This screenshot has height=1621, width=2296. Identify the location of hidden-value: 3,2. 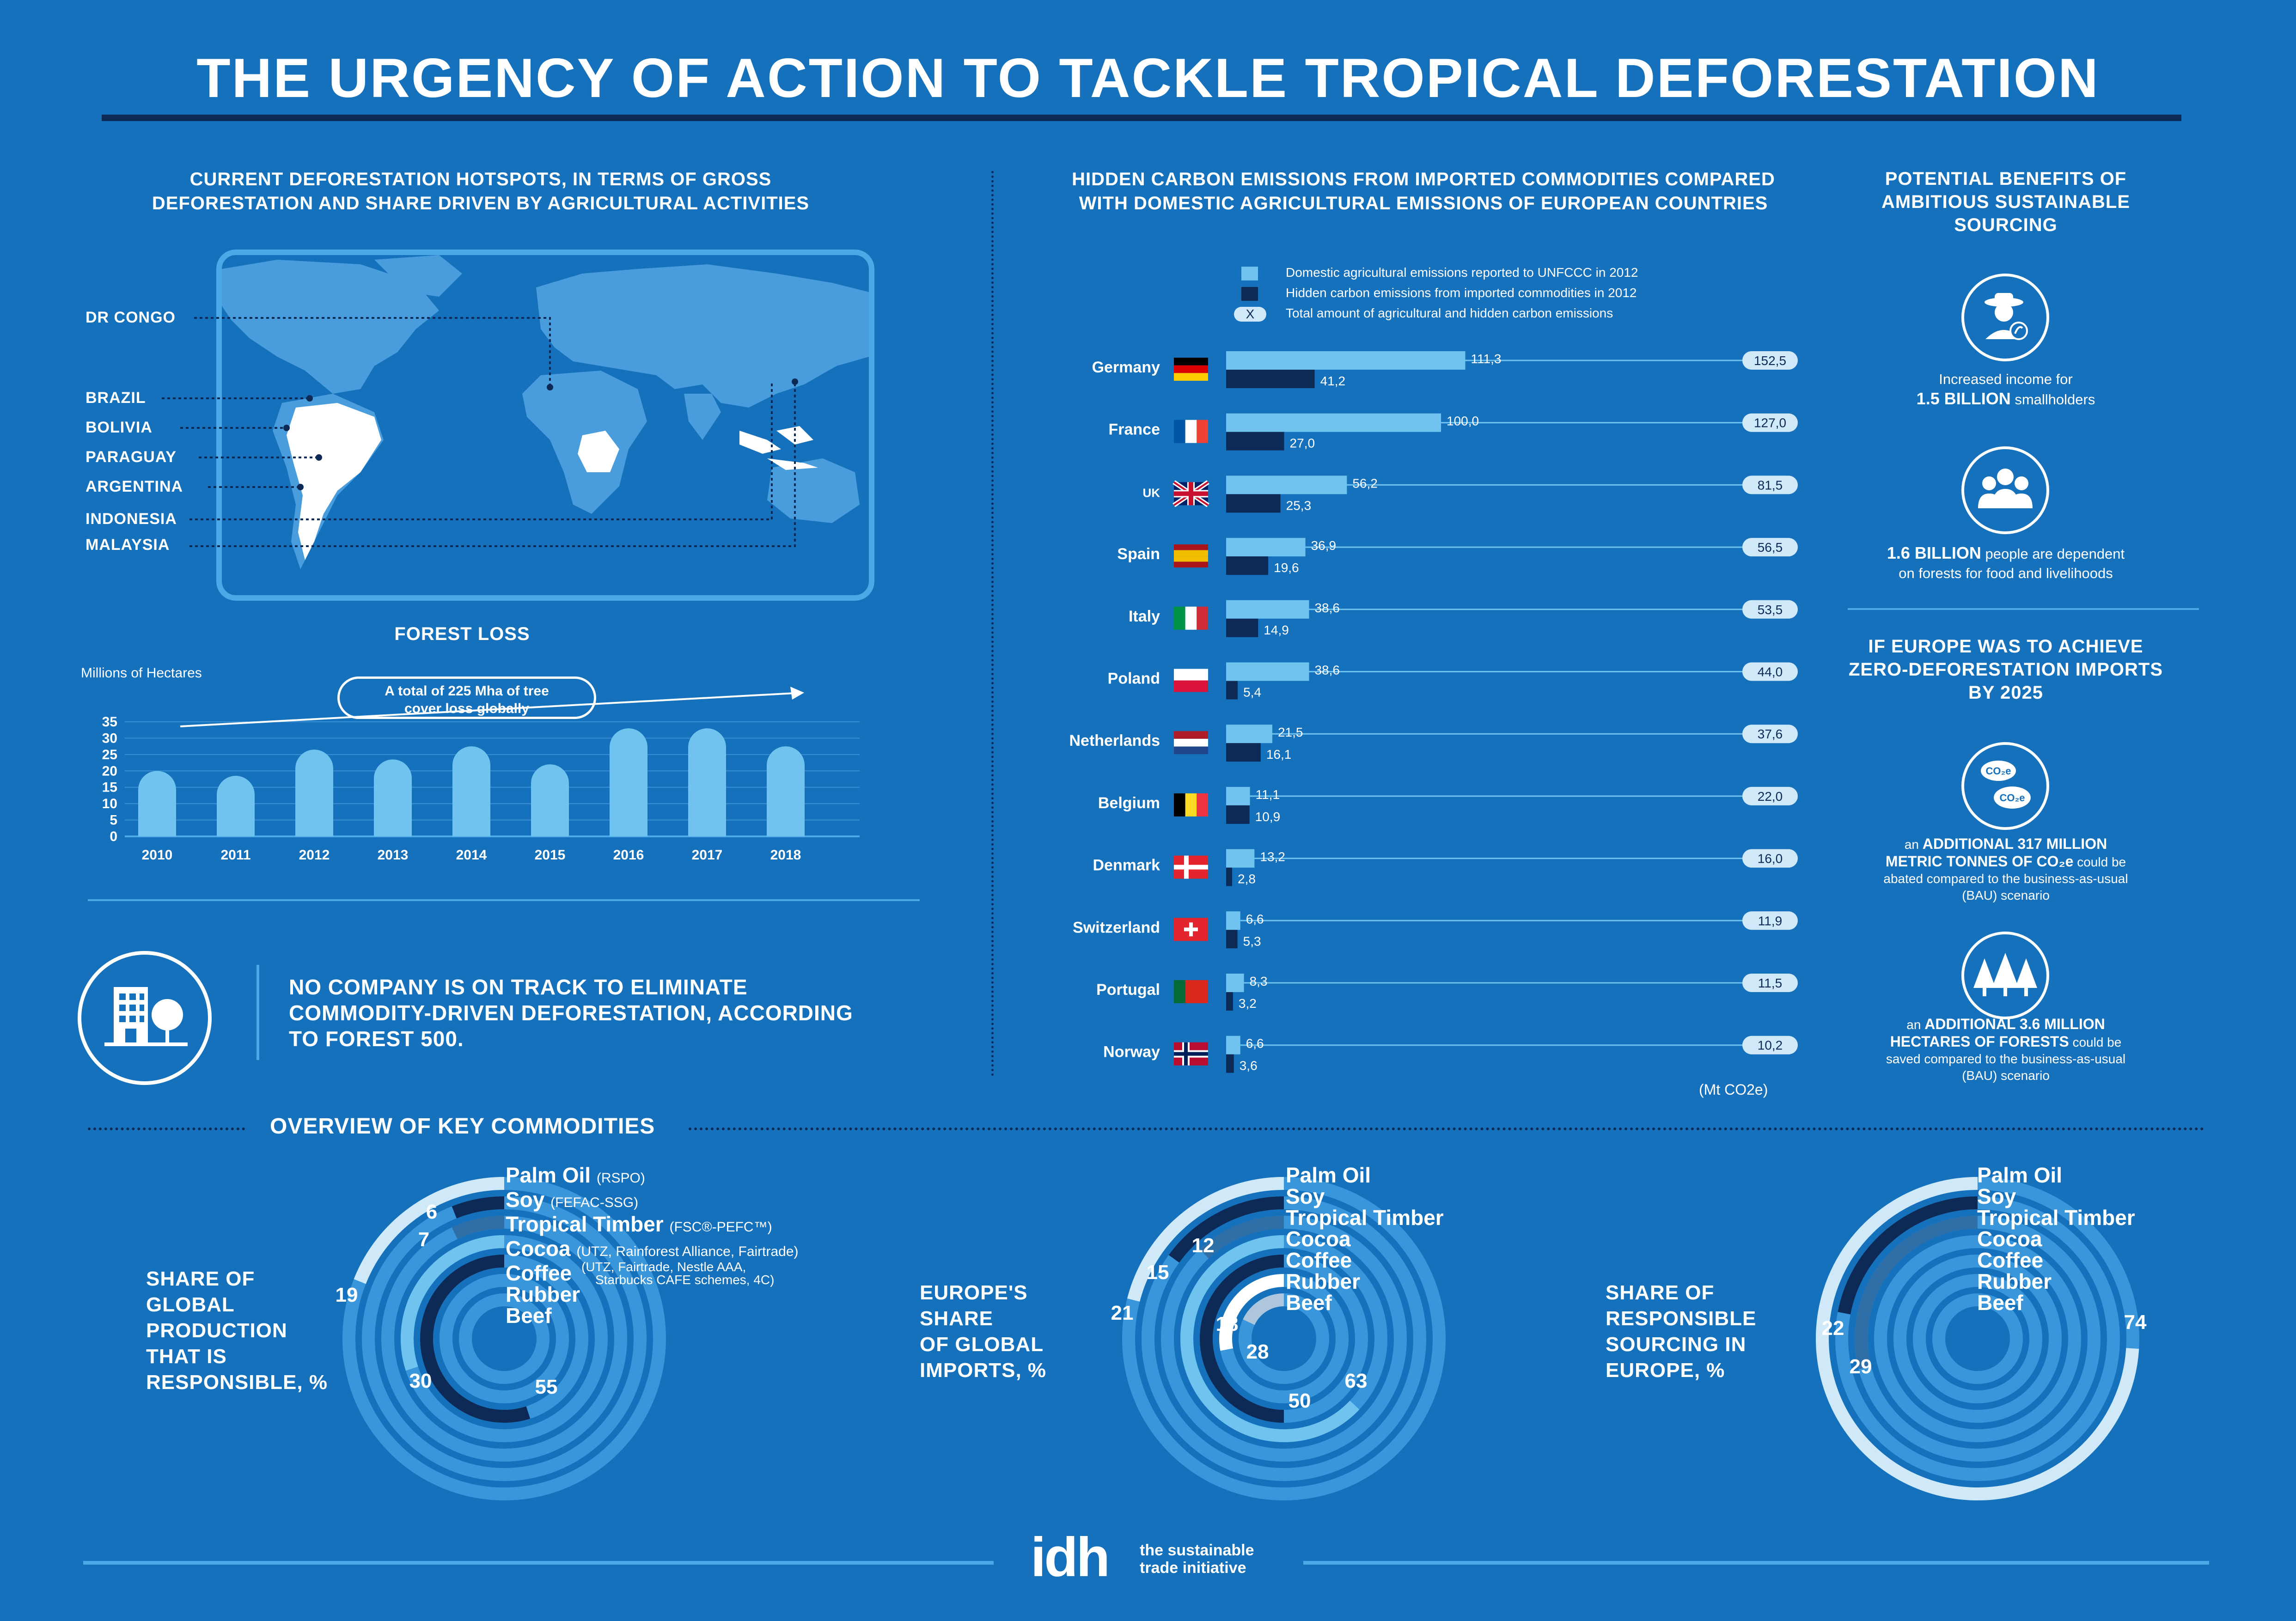
(1248, 1003).